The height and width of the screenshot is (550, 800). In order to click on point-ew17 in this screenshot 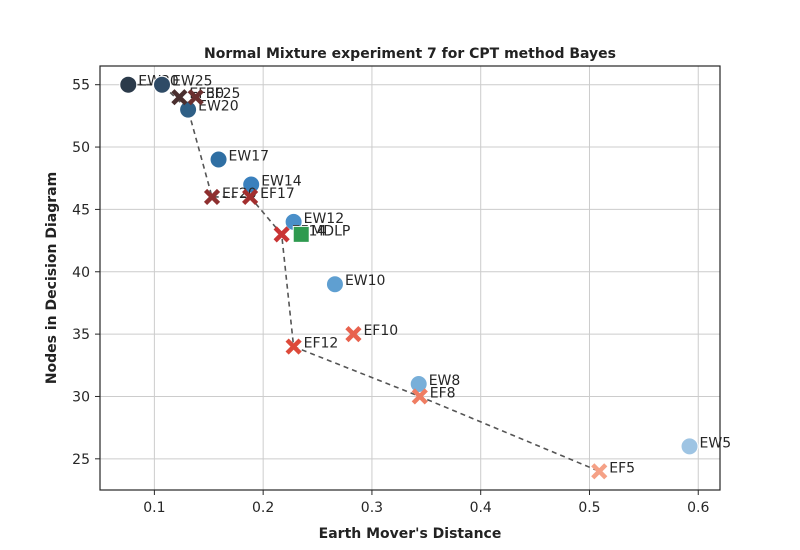, I will do `click(218, 159)`.